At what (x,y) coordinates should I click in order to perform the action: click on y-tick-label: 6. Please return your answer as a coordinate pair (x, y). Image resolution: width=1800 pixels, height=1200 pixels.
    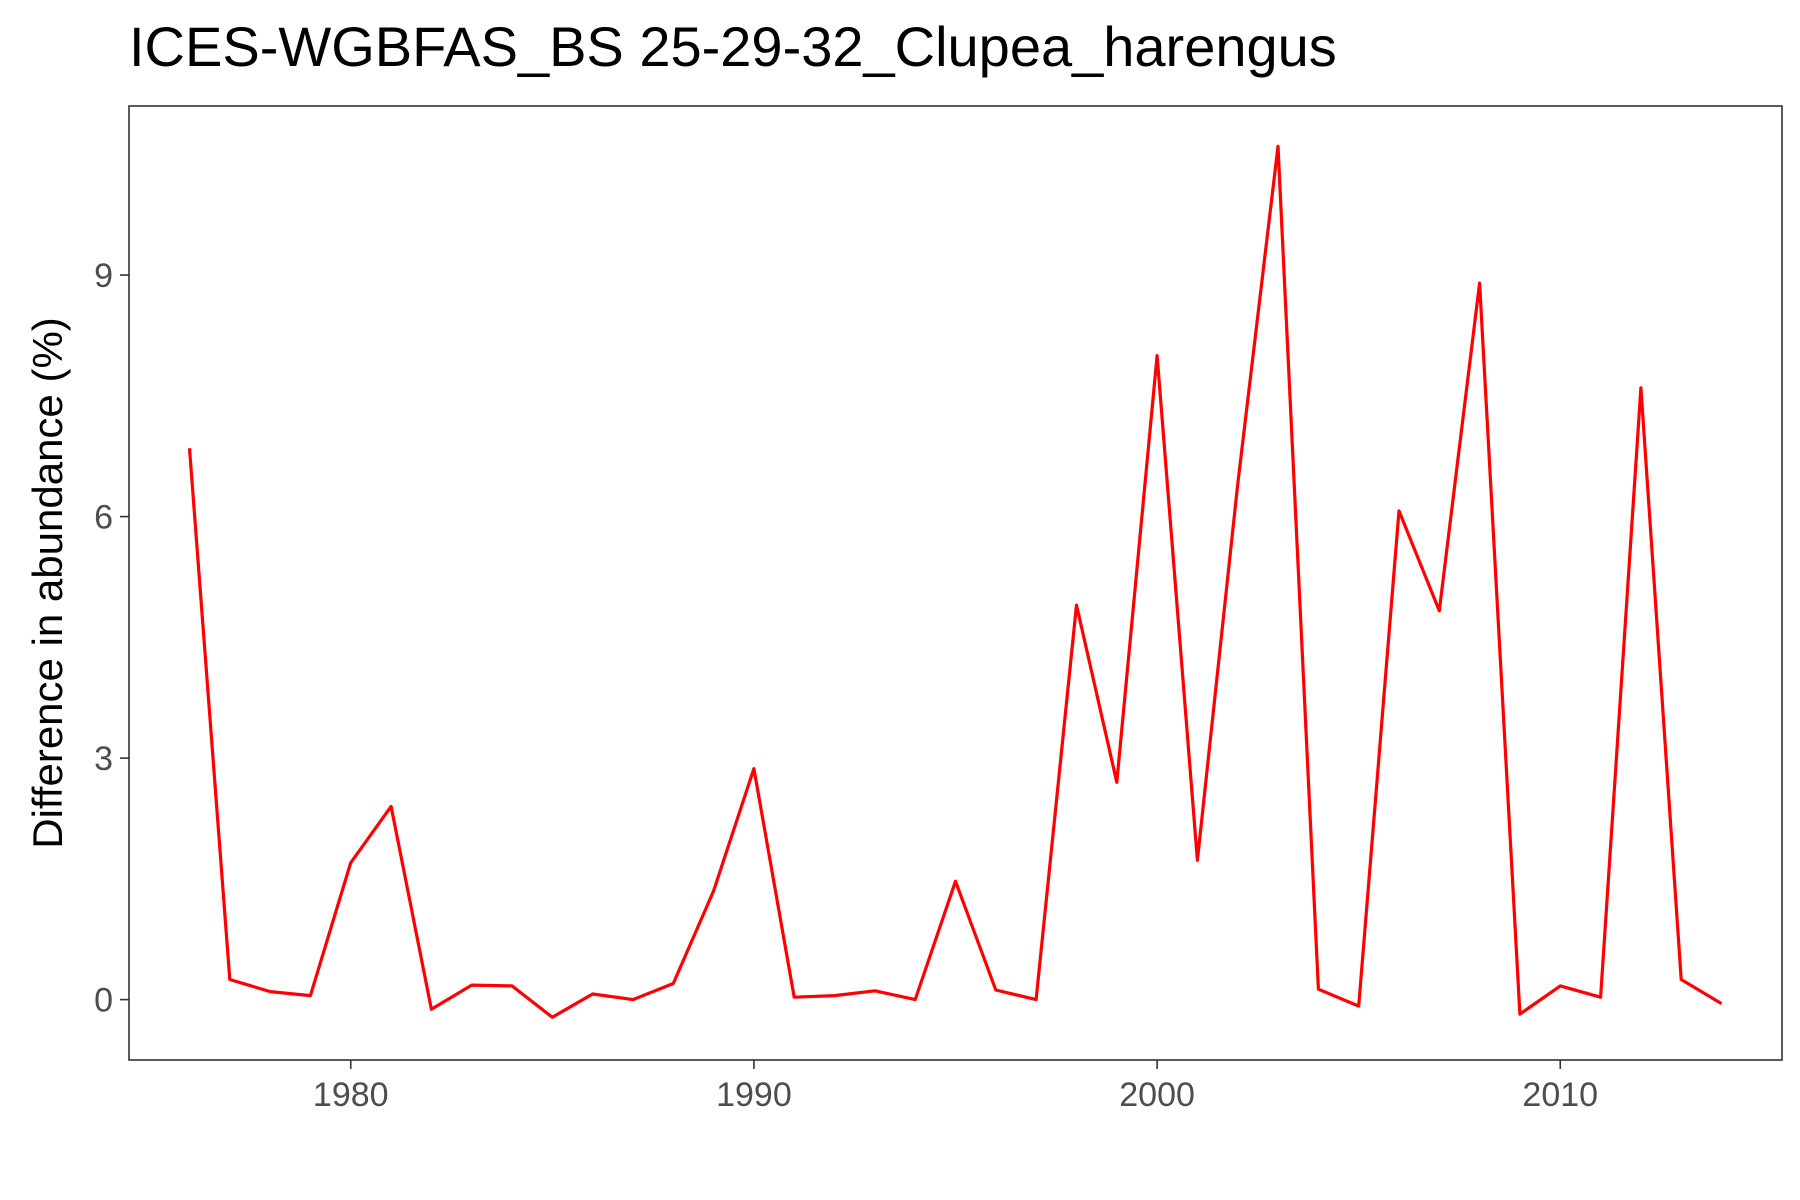
    Looking at the image, I should click on (103, 518).